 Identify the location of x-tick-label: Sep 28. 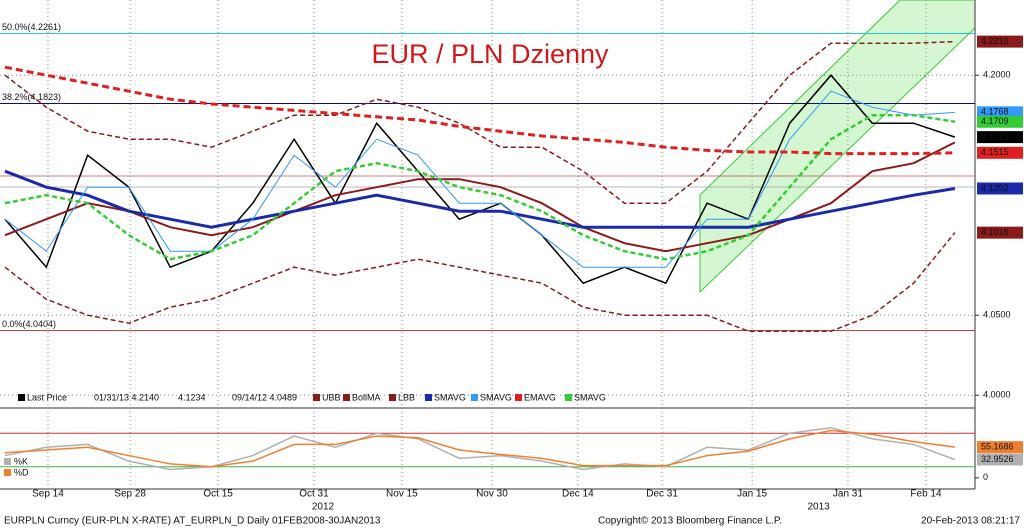
(130, 494).